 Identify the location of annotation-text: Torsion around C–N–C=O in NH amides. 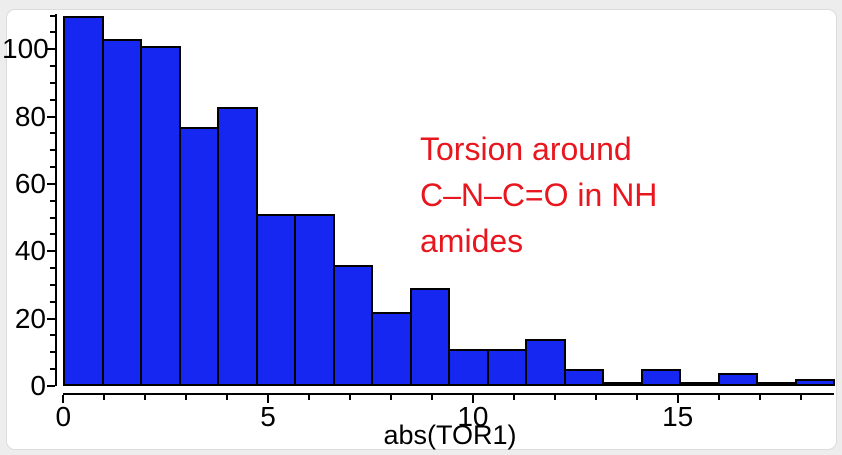
(538, 195).